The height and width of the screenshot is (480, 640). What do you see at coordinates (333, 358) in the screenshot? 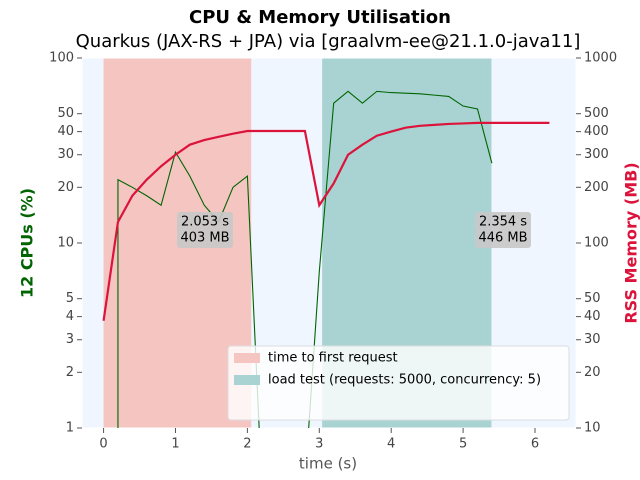
I see `legend-label: time to first request` at bounding box center [333, 358].